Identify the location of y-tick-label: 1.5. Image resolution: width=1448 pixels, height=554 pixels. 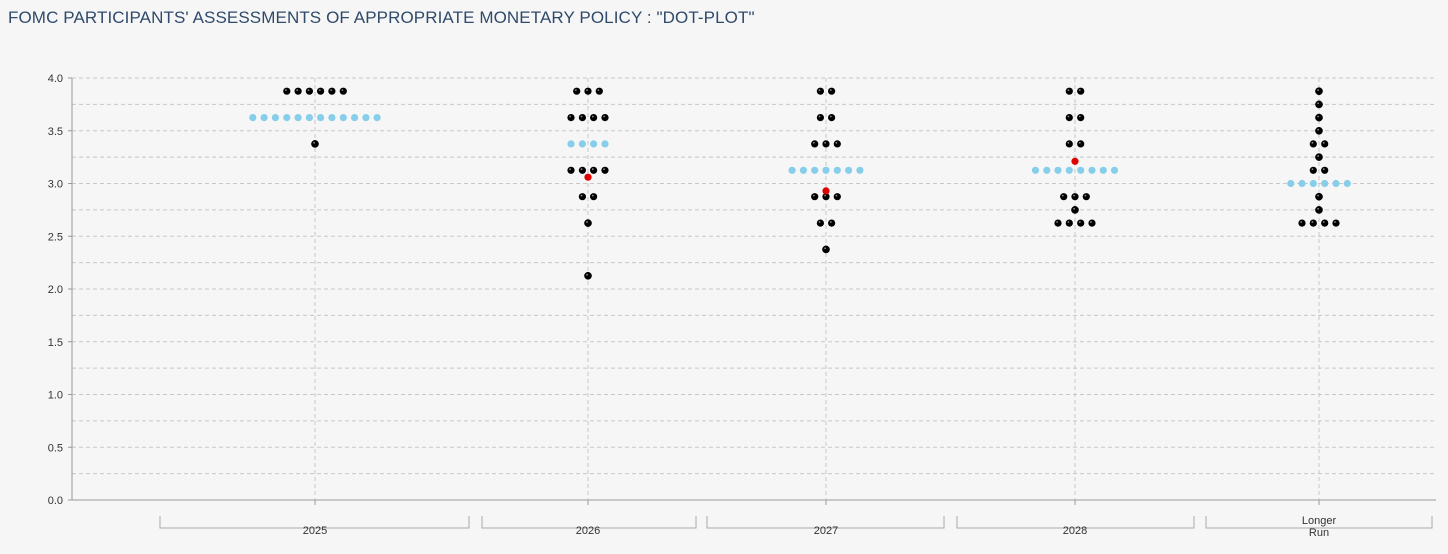
(55, 343).